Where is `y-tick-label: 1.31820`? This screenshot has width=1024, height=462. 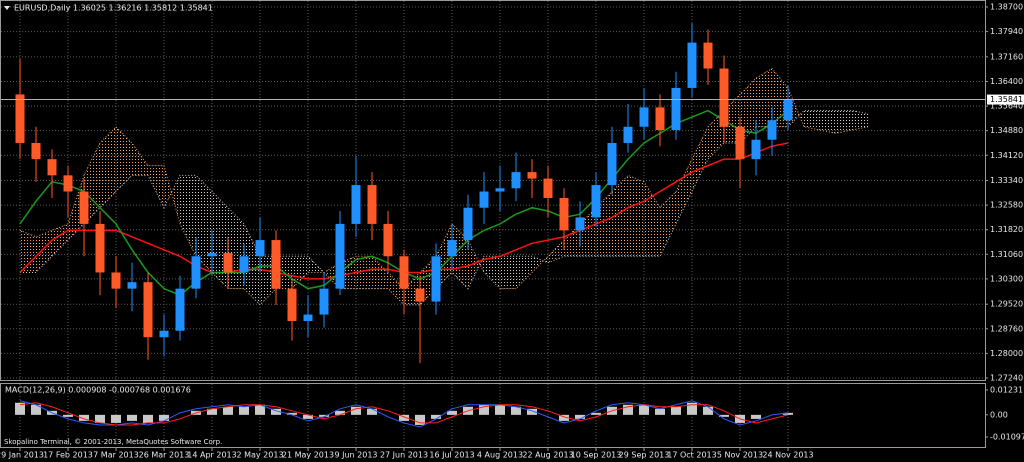 y-tick-label: 1.31820 is located at coordinates (1006, 229).